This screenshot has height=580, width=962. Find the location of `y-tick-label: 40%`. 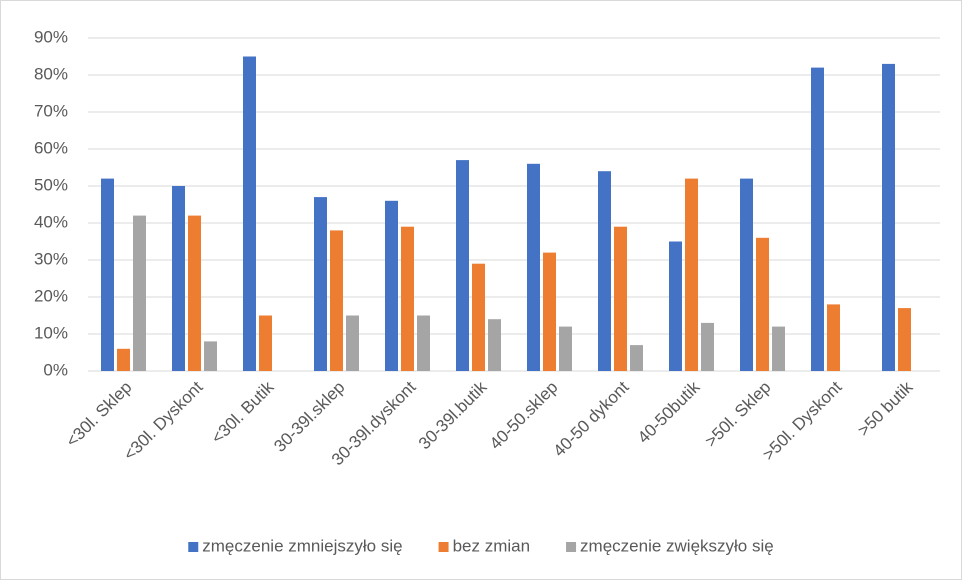

y-tick-label: 40% is located at coordinates (51, 221).